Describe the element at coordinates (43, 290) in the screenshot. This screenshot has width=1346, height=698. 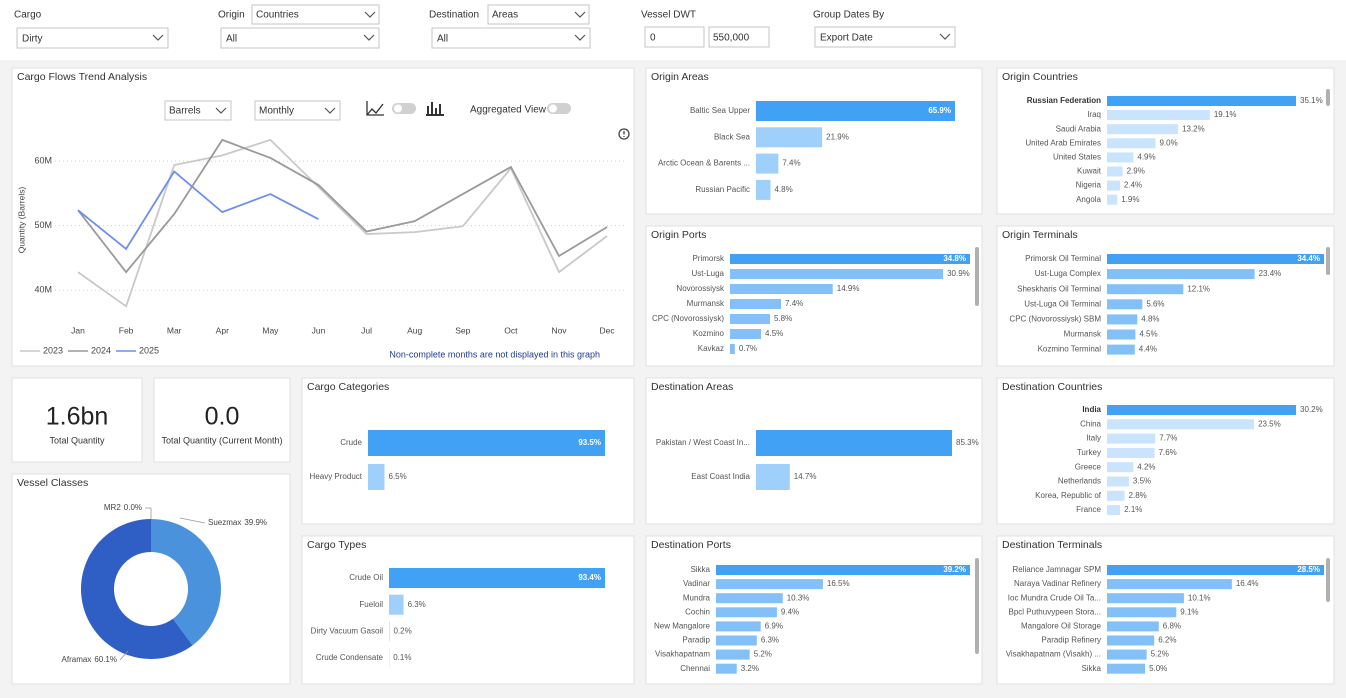
I see `y-tick-label: 40M` at that location.